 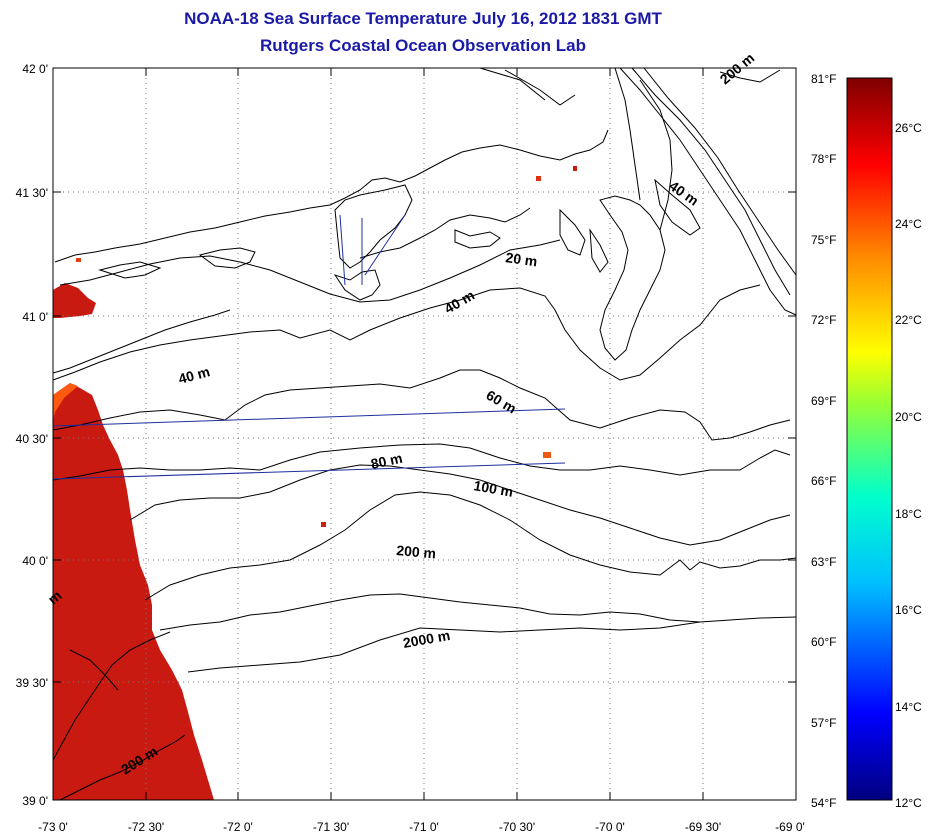 What do you see at coordinates (823, 481) in the screenshot?
I see `f-label: 66°F` at bounding box center [823, 481].